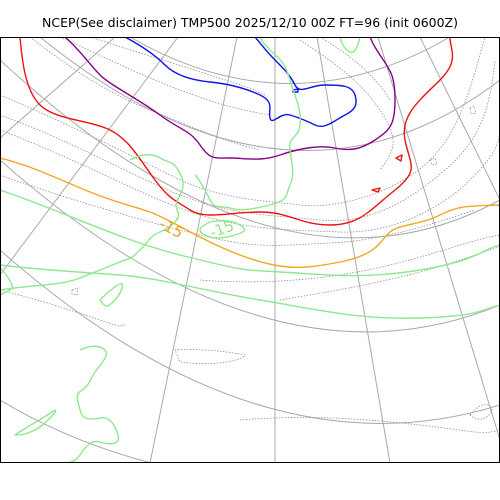 The height and width of the screenshot is (500, 500). Describe the element at coordinates (350, 45) in the screenshot. I see `island-outline` at that location.